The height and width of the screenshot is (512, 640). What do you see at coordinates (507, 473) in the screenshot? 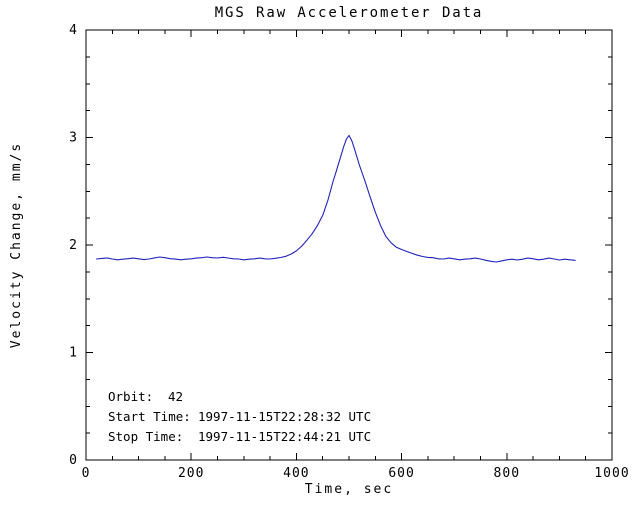
I see `x-tick-label: 800` at bounding box center [507, 473].